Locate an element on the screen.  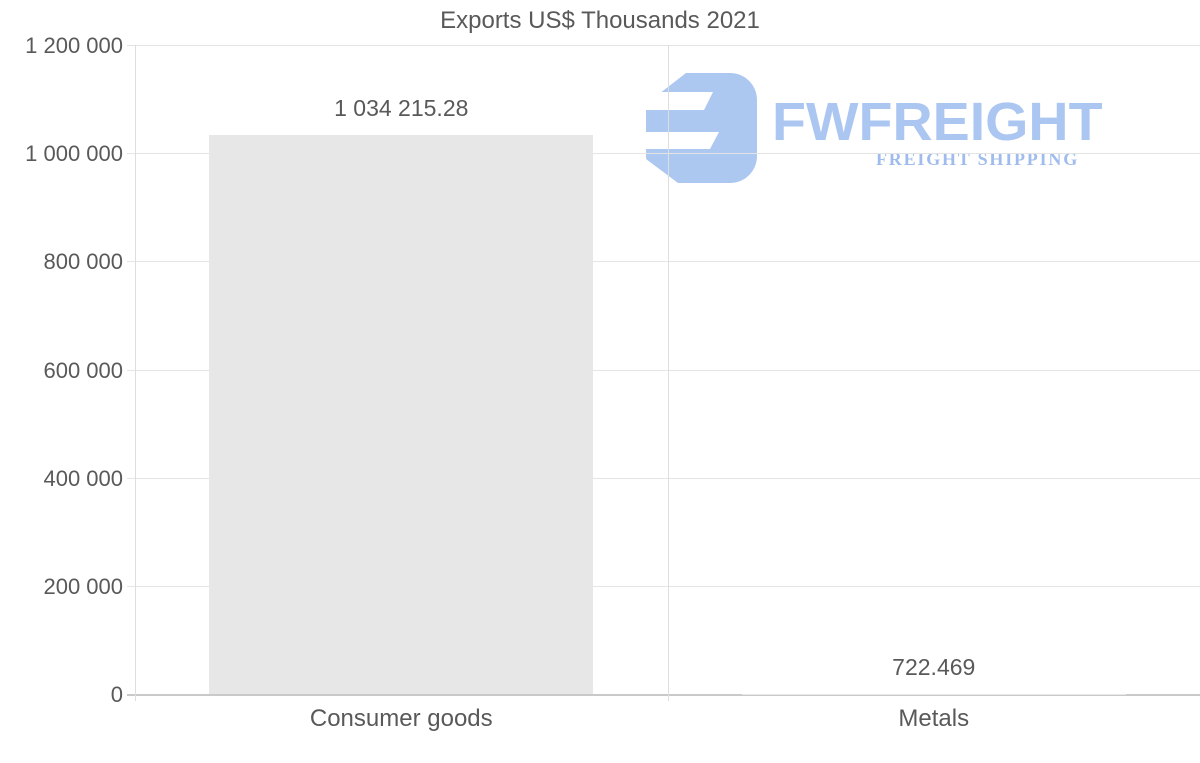
y-tick-label: 0 is located at coordinates (116, 694).